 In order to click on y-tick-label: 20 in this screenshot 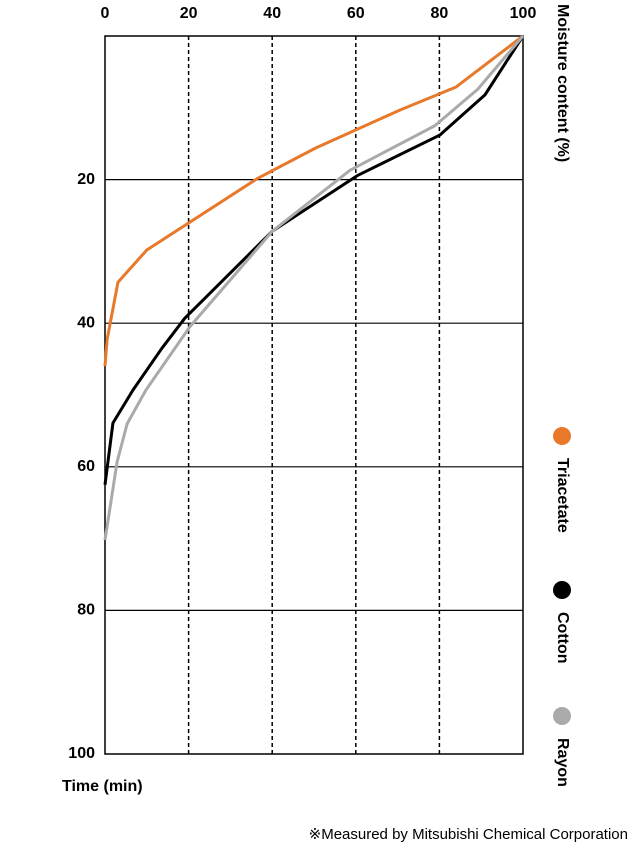, I will do `click(86, 179)`.